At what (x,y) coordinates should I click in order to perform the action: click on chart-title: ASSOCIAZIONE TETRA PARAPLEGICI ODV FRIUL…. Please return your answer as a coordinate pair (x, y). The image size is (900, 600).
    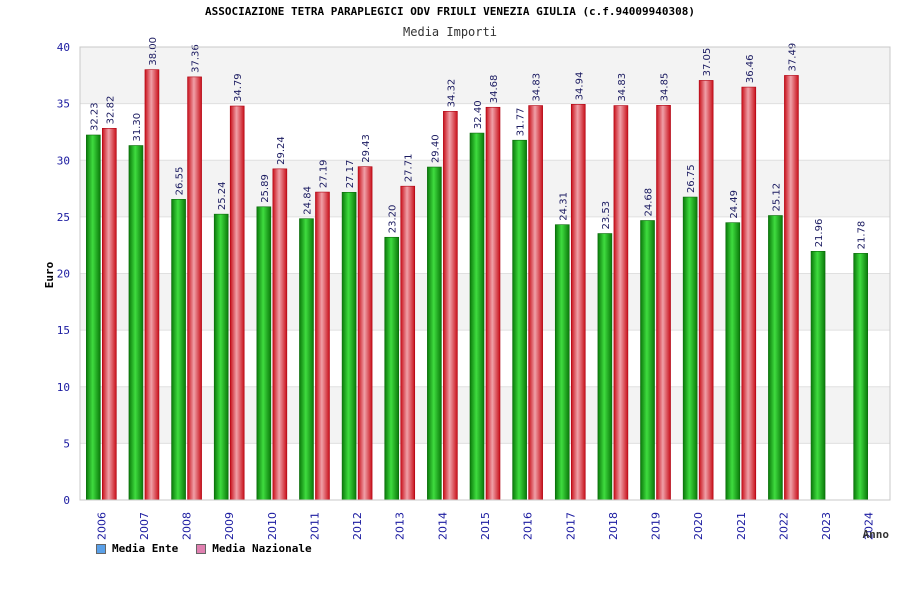
    Looking at the image, I should click on (450, 11).